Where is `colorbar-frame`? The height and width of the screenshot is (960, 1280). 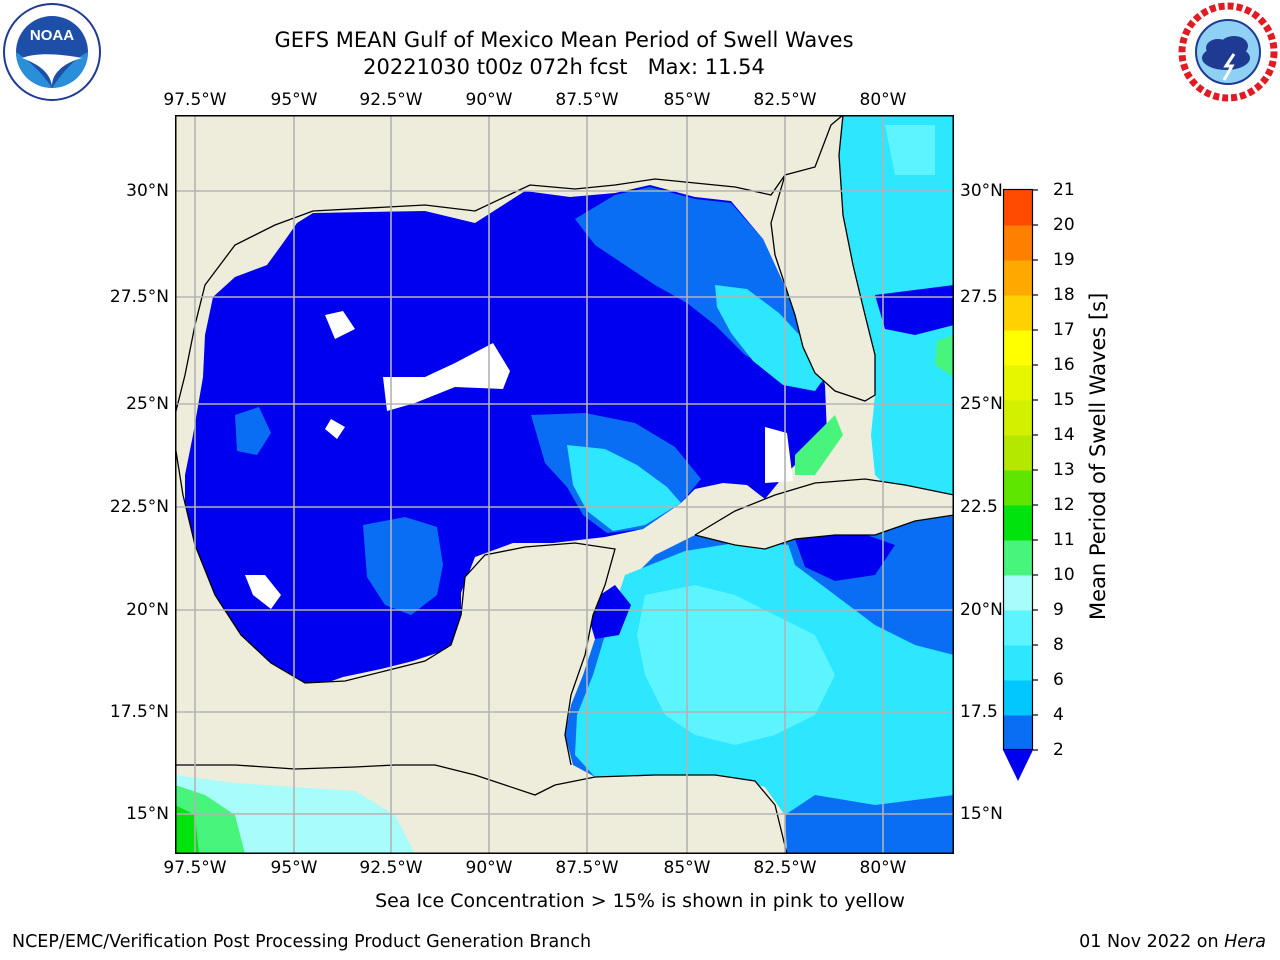
colorbar-frame is located at coordinates (1018, 469).